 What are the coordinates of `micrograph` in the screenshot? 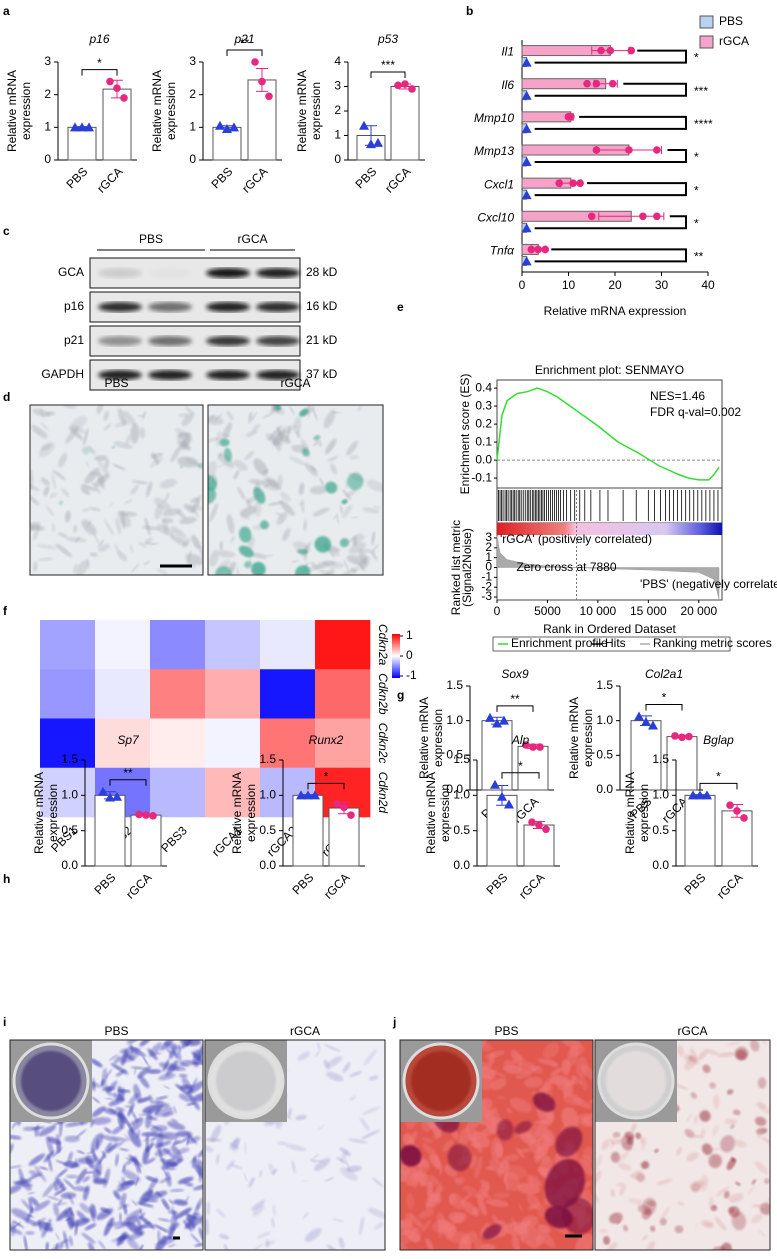 It's located at (295, 1145).